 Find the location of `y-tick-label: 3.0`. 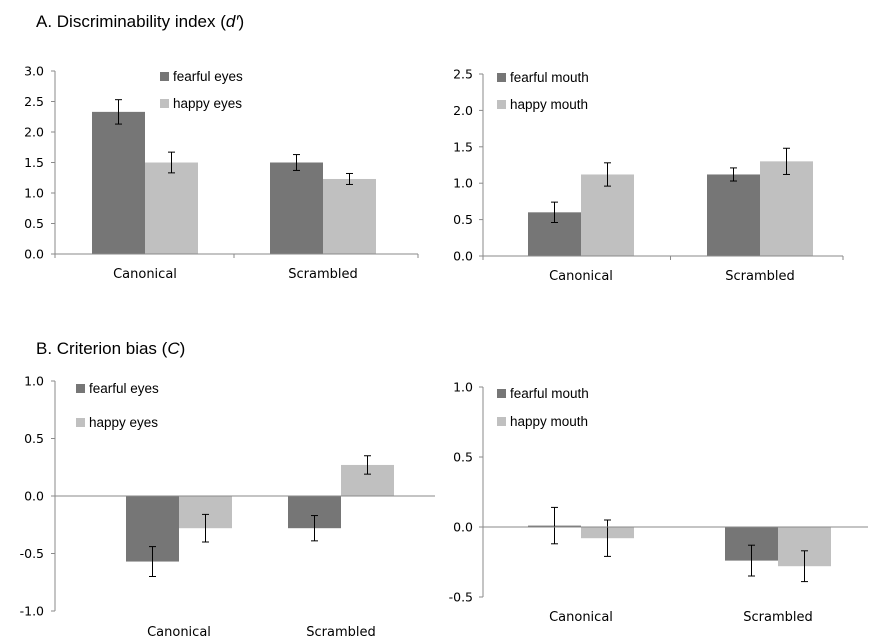

y-tick-label: 3.0 is located at coordinates (34, 71).